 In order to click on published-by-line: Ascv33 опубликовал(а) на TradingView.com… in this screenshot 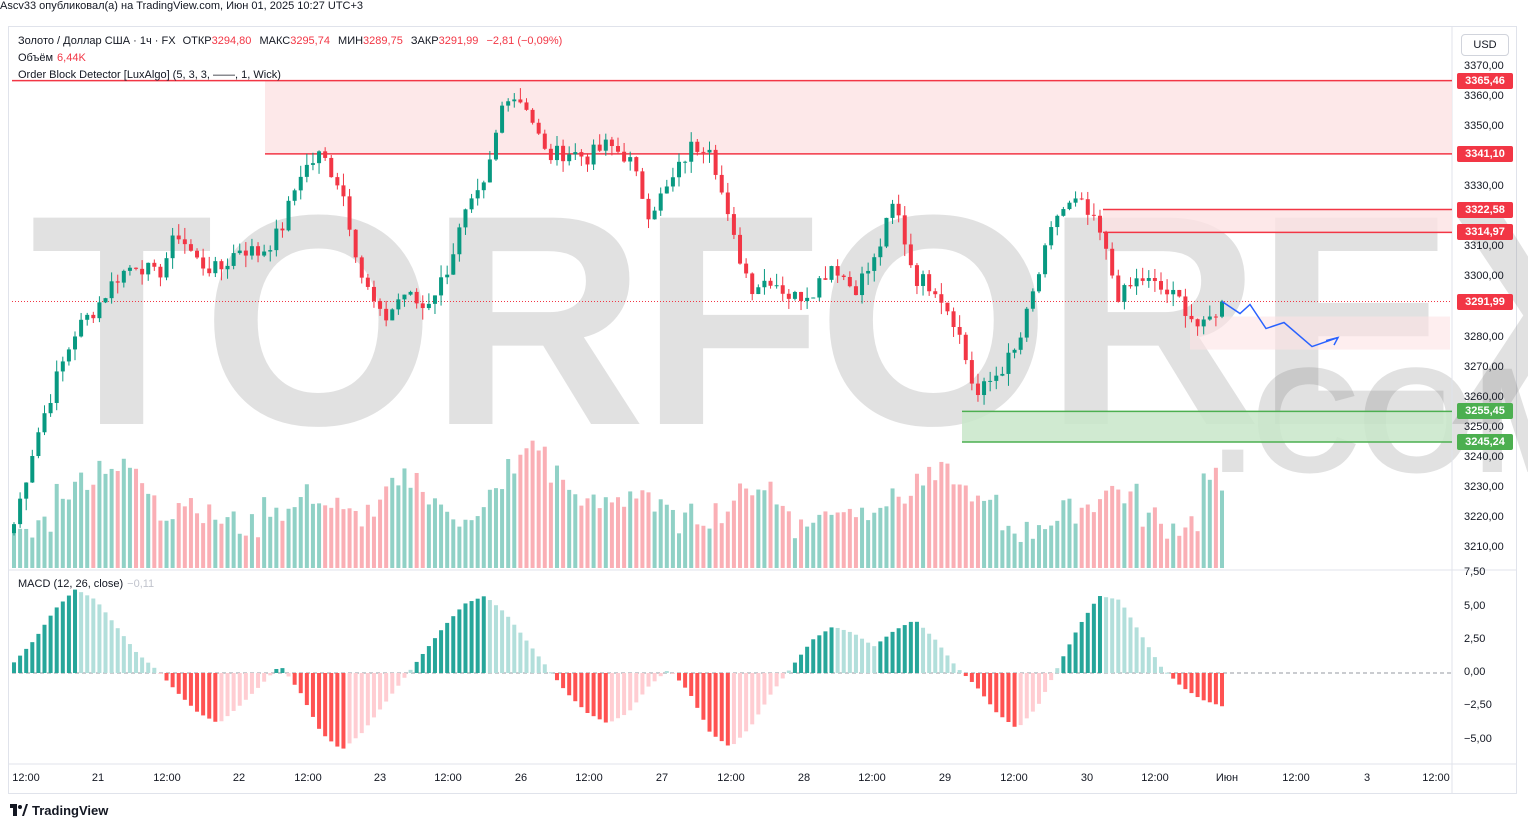, I will do `click(182, 6)`.